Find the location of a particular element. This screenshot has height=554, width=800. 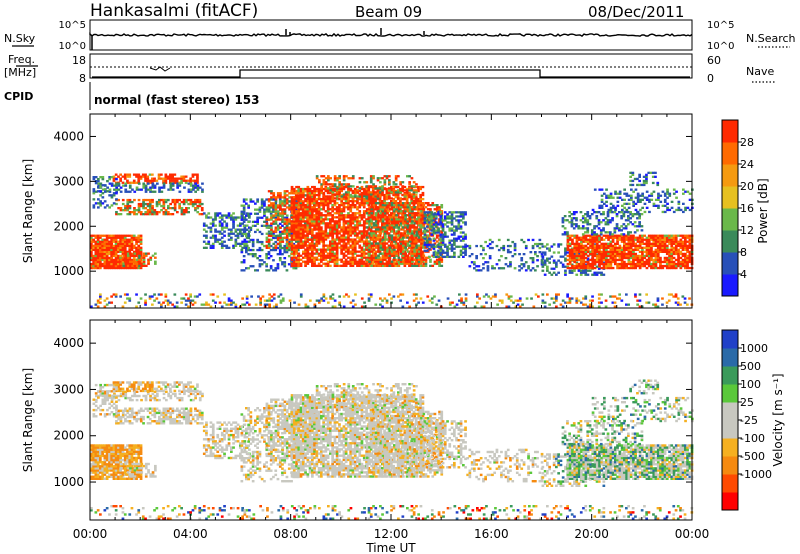

power-colorbar-tick: 16 is located at coordinates (747, 208).